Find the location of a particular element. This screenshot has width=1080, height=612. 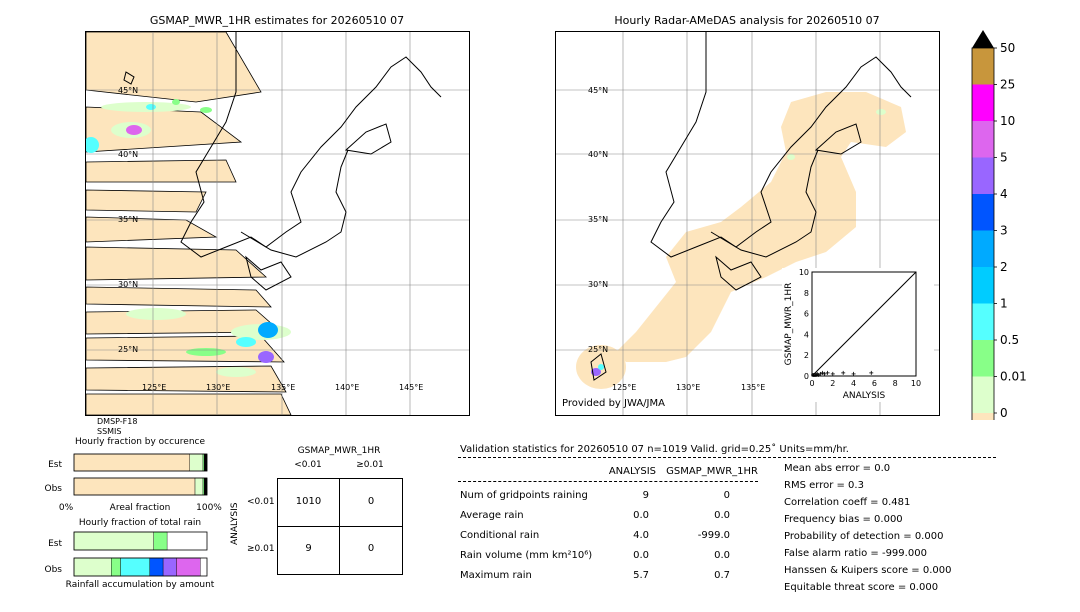

swath-coverage is located at coordinates (189, 223).